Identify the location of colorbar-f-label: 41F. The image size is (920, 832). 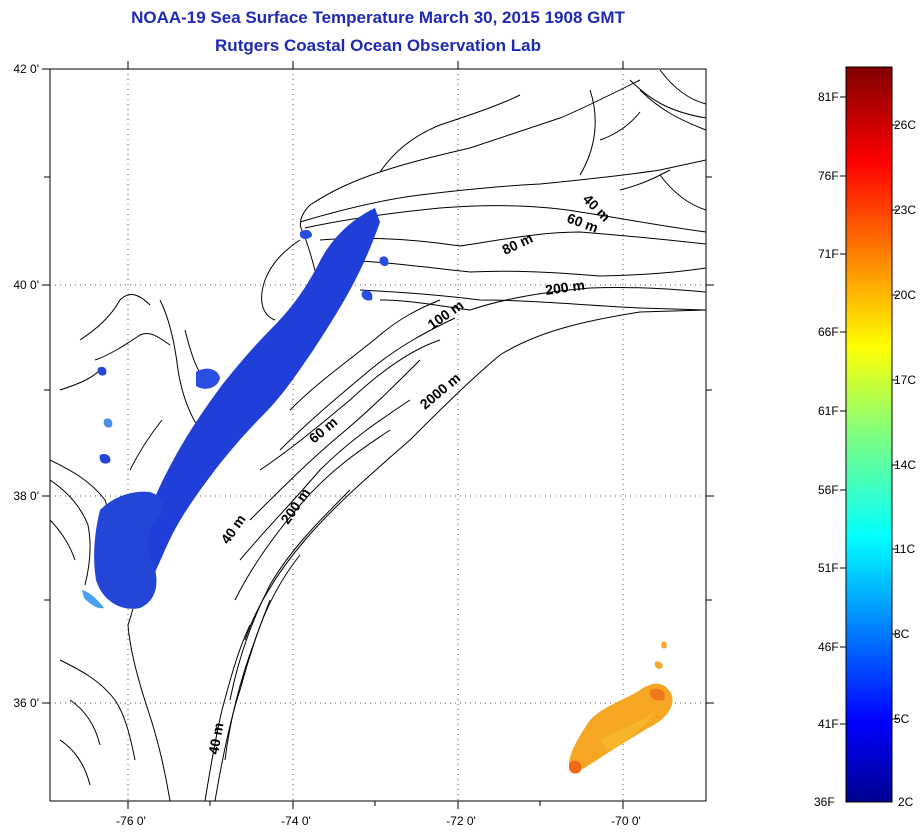
(828, 724).